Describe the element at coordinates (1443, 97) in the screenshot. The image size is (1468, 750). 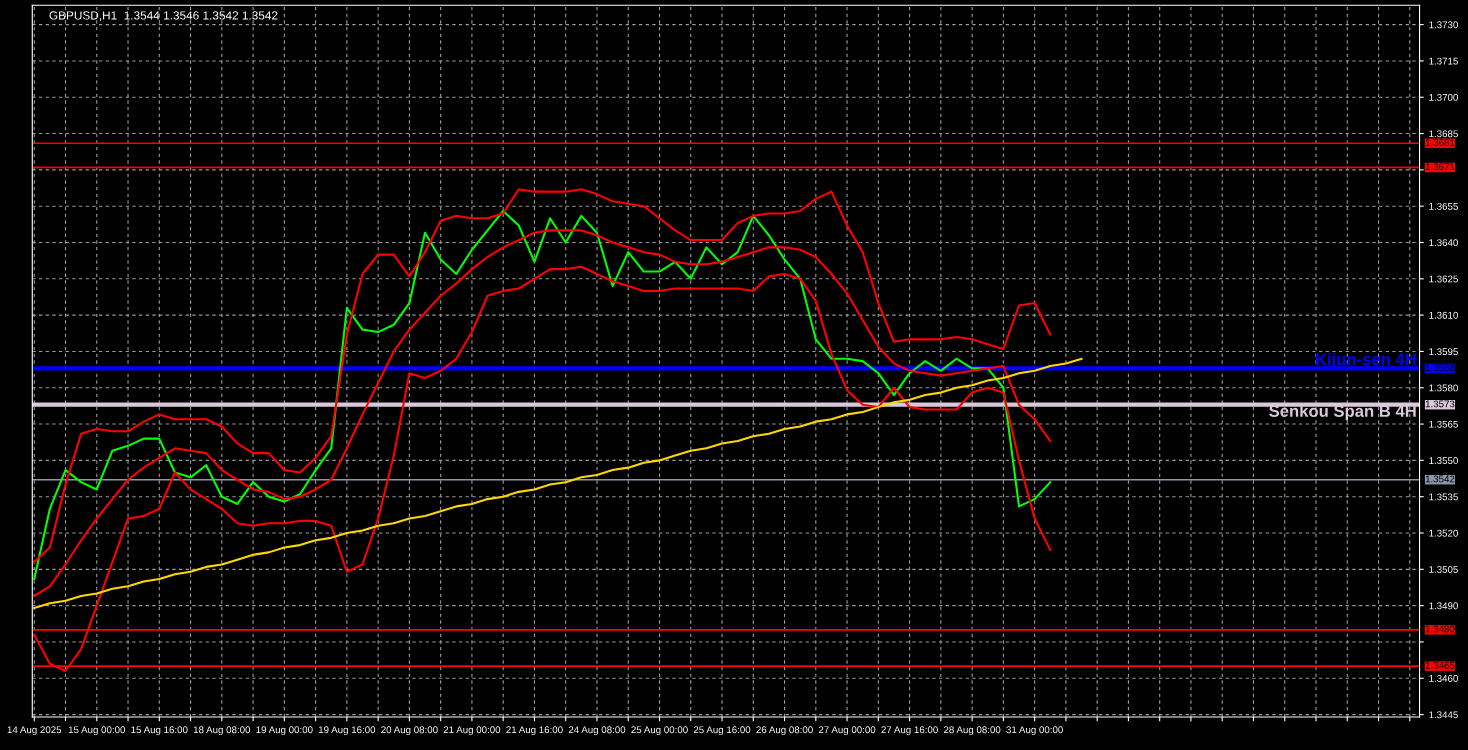
I see `y-tick-label: 1.3700` at that location.